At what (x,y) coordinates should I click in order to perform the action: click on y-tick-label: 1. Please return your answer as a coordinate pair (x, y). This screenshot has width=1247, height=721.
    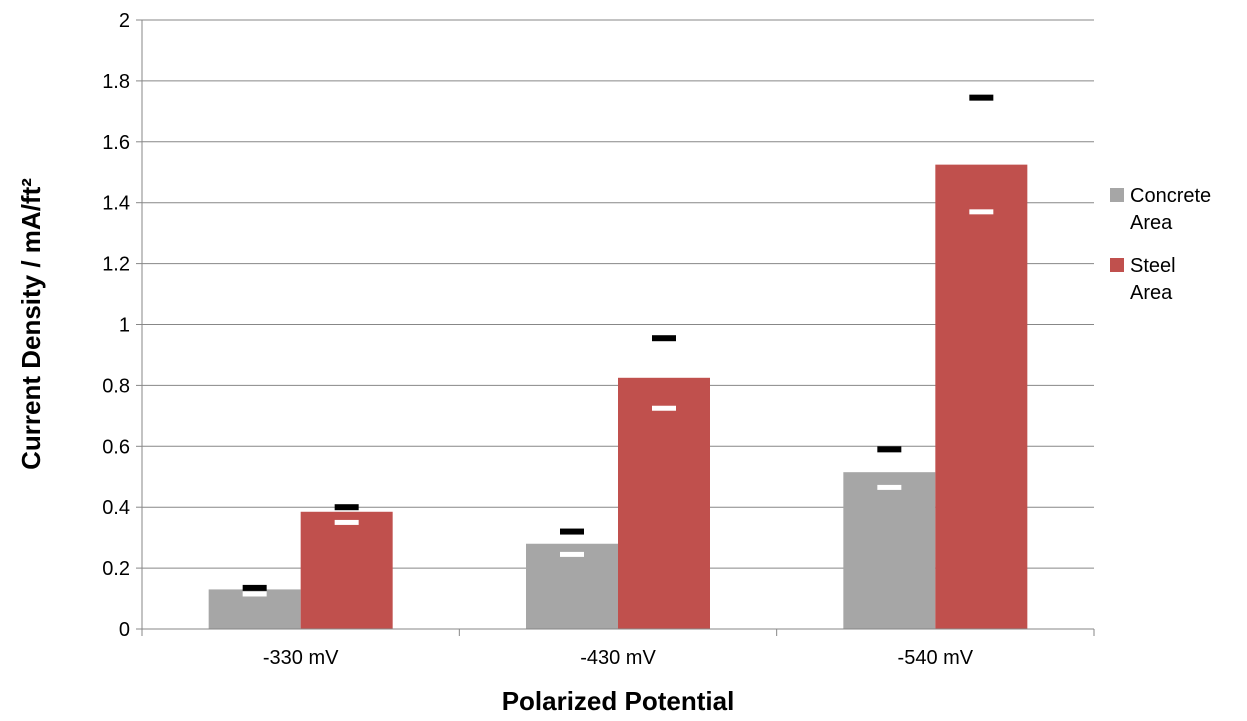
    Looking at the image, I should click on (124, 326).